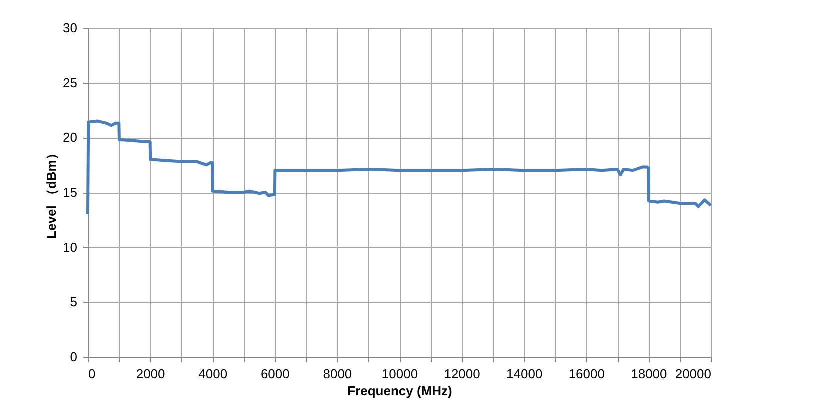 The width and height of the screenshot is (840, 420). Describe the element at coordinates (70, 28) in the screenshot. I see `y-tick-label: 30` at that location.